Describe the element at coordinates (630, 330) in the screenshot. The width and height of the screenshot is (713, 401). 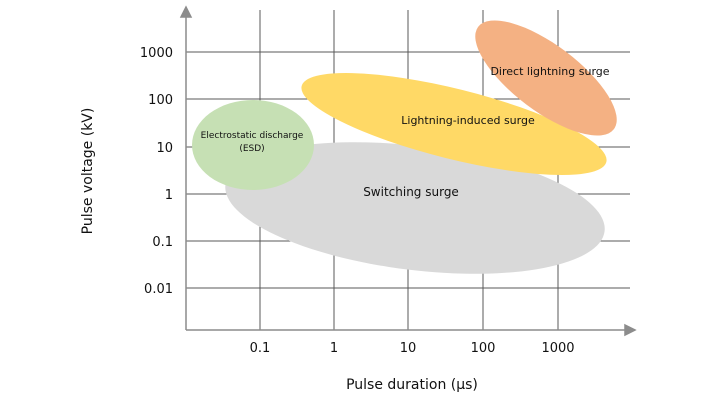
I see `x-axis-arrow` at that location.